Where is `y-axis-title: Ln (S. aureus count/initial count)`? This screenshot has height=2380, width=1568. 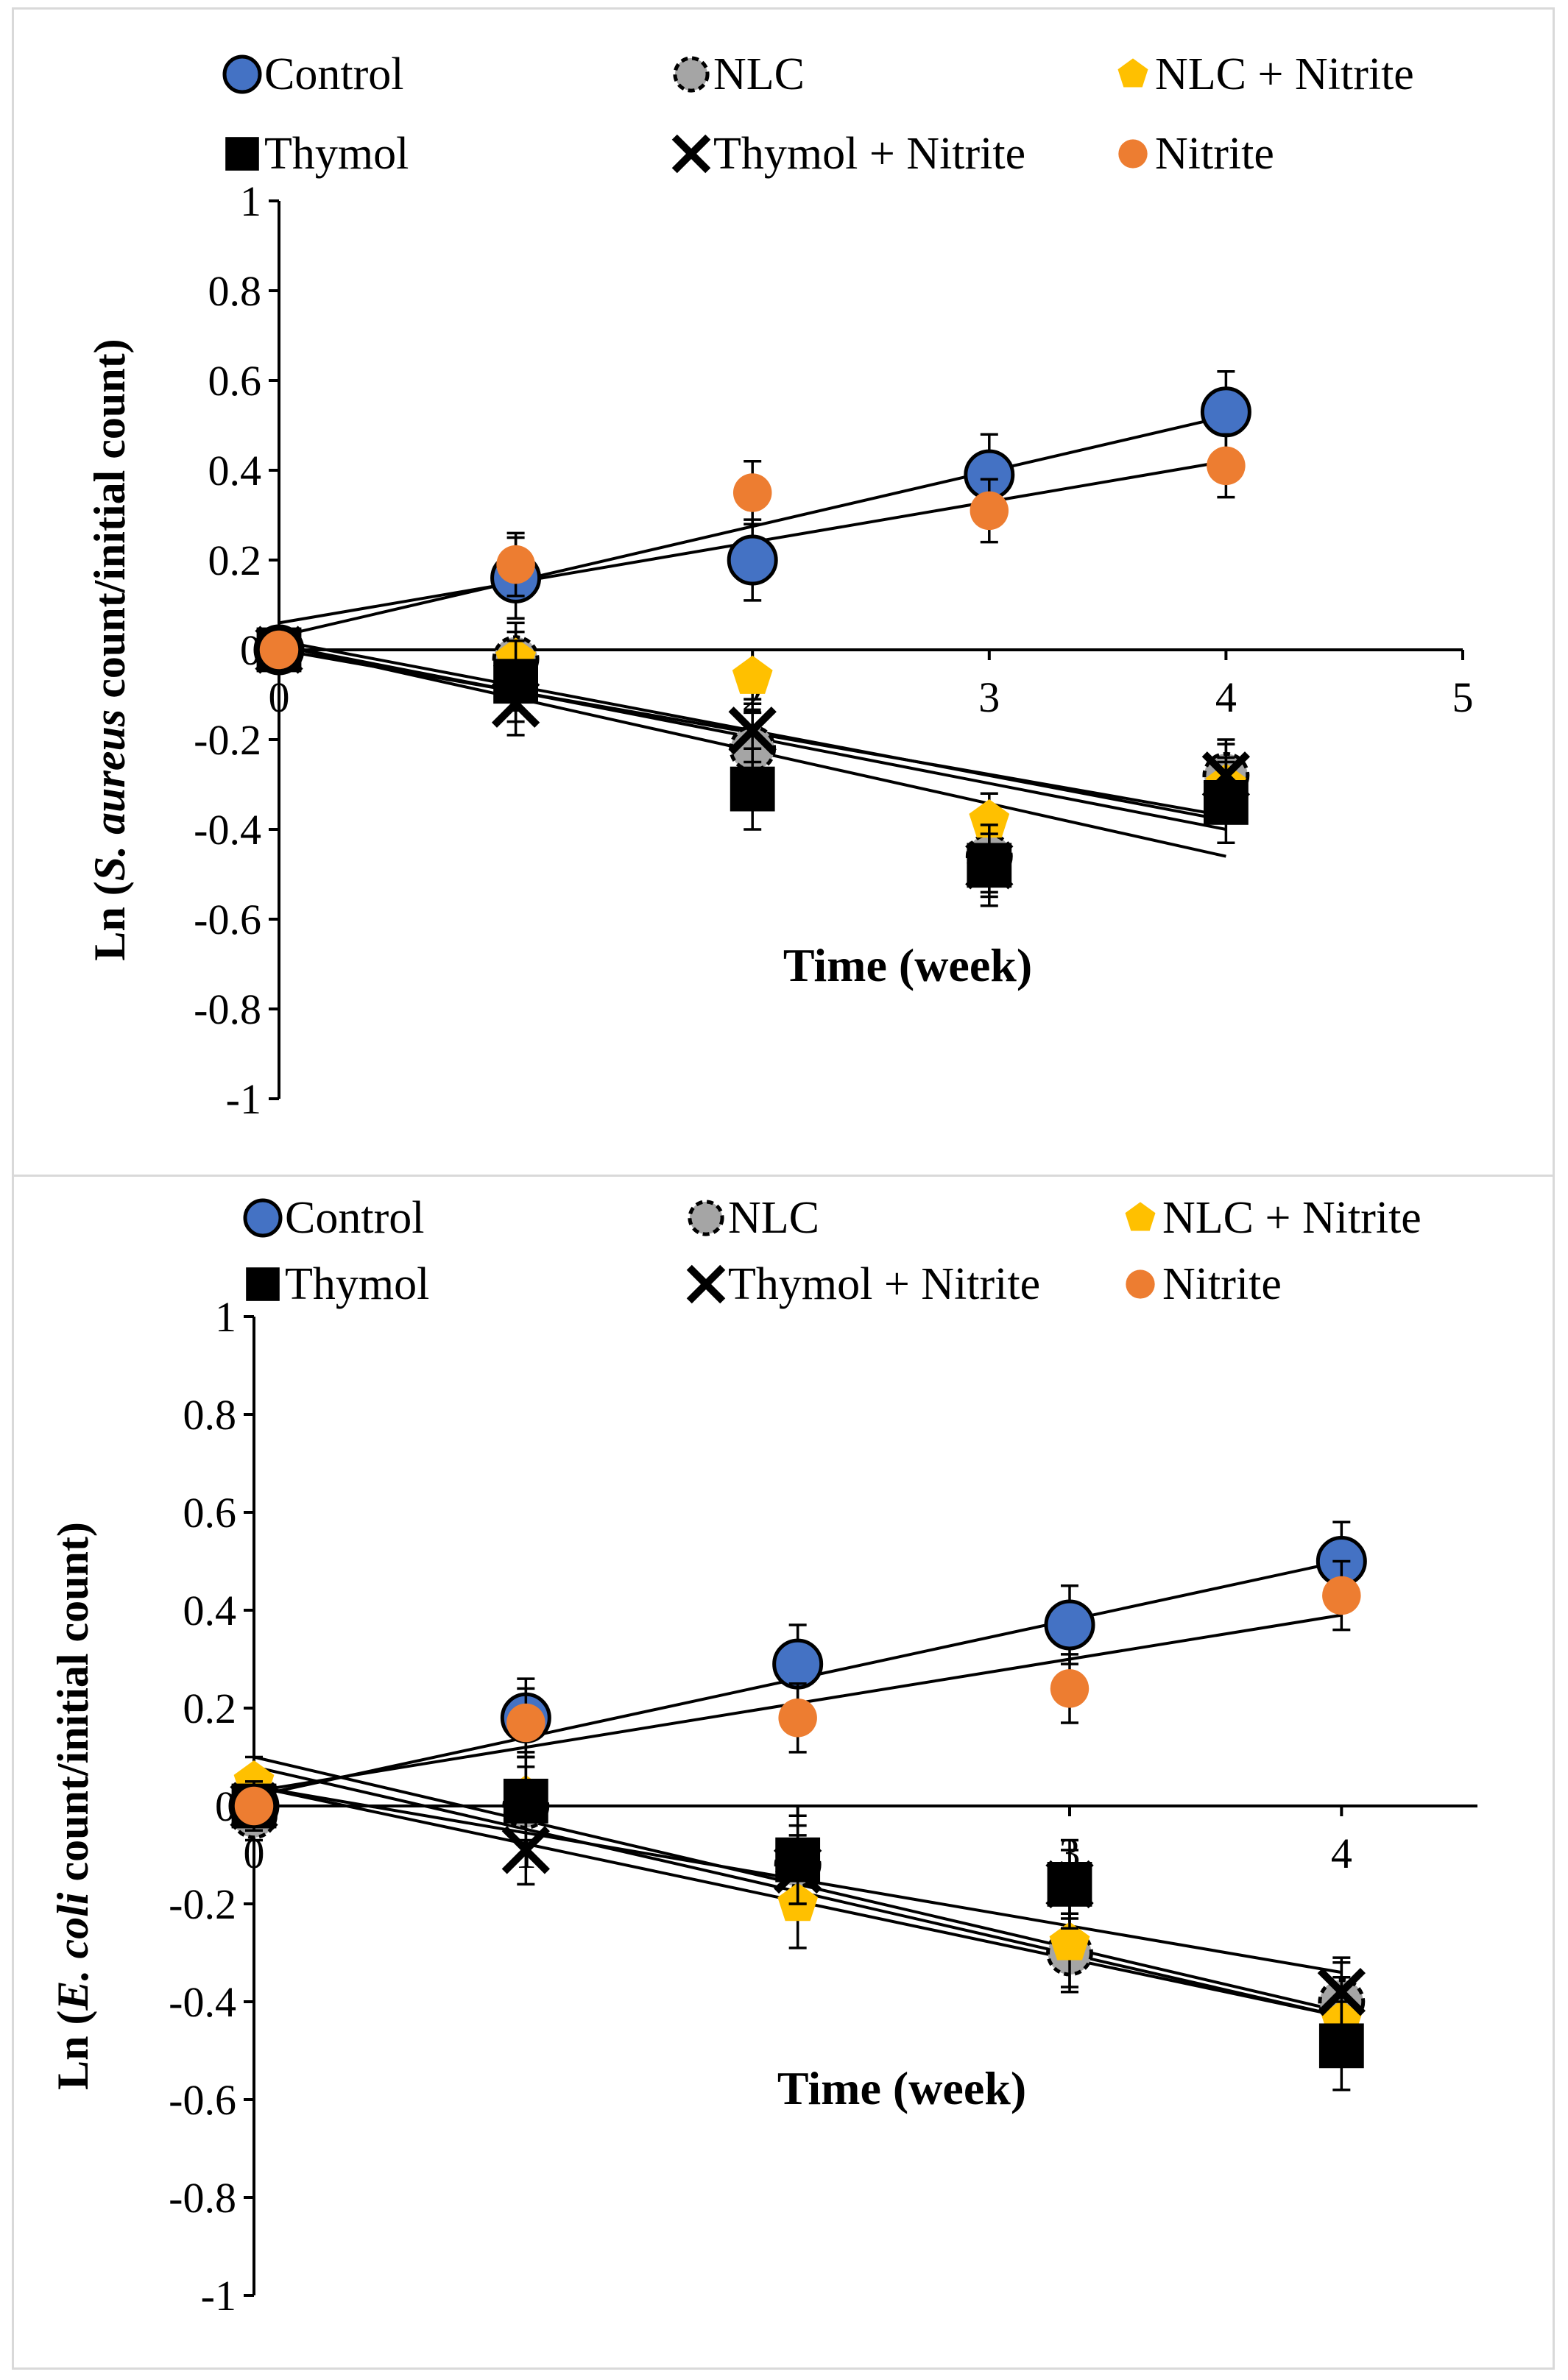
y-axis-title: Ln (S. aureus count/initial count) is located at coordinates (109, 649).